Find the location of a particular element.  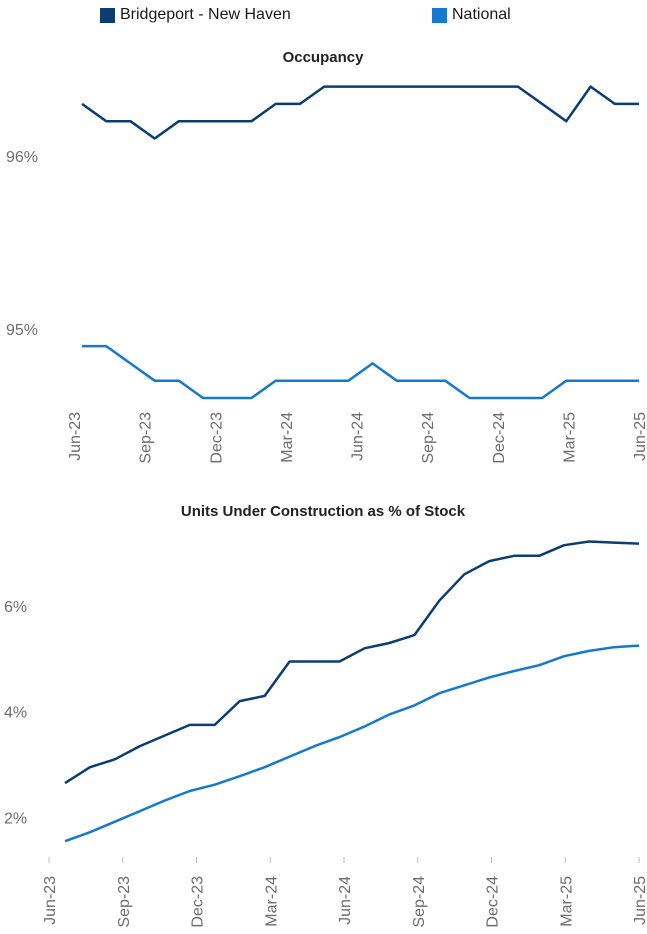

x-tick-label-construction: Mar-24 is located at coordinates (271, 901).